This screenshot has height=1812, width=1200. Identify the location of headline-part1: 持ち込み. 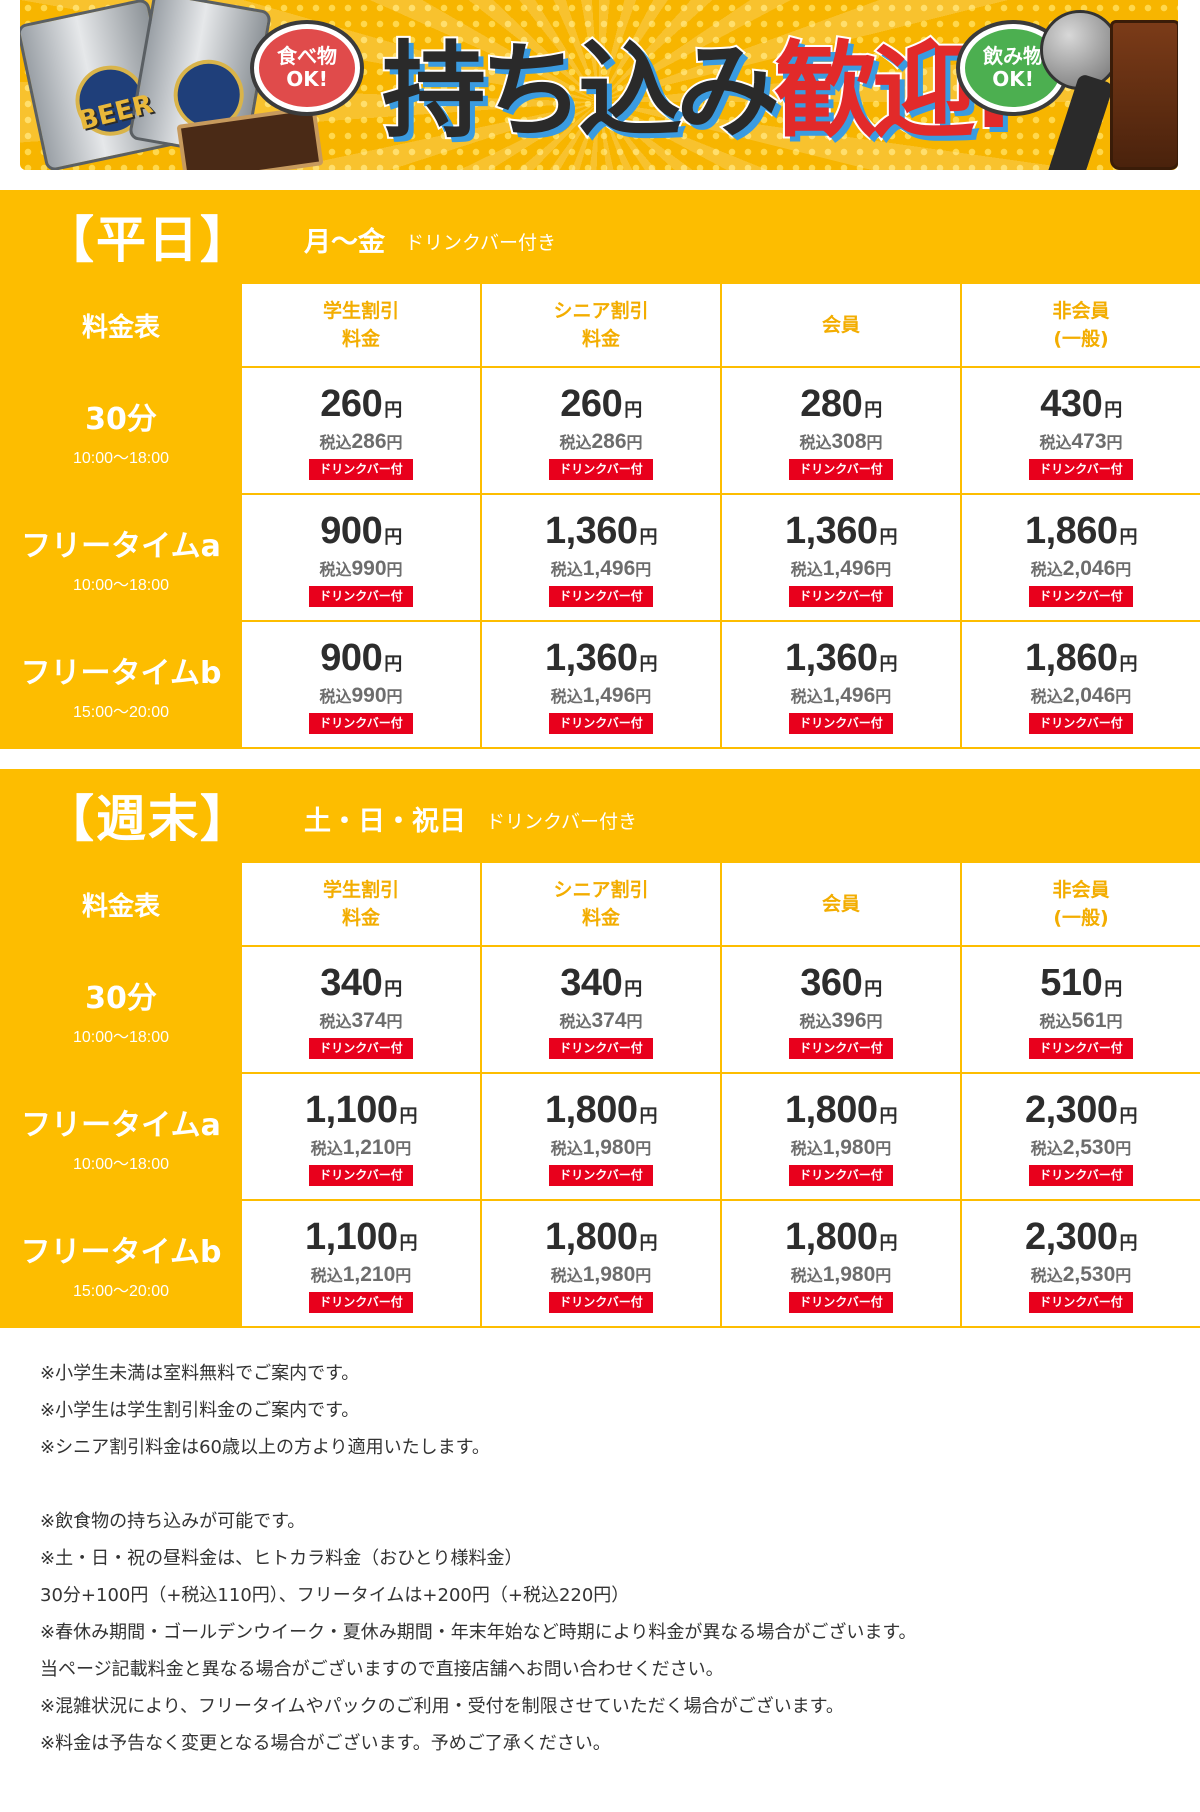
(581, 91).